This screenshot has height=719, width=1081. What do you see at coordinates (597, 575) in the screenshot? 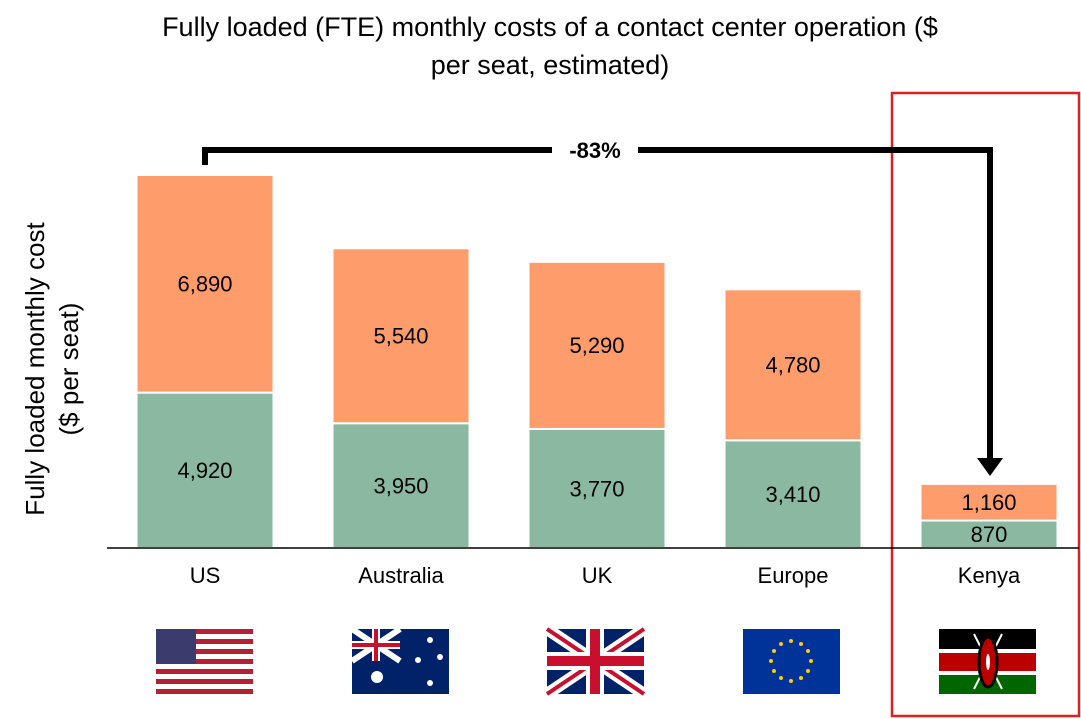
I see `x-tick-label: UK` at bounding box center [597, 575].